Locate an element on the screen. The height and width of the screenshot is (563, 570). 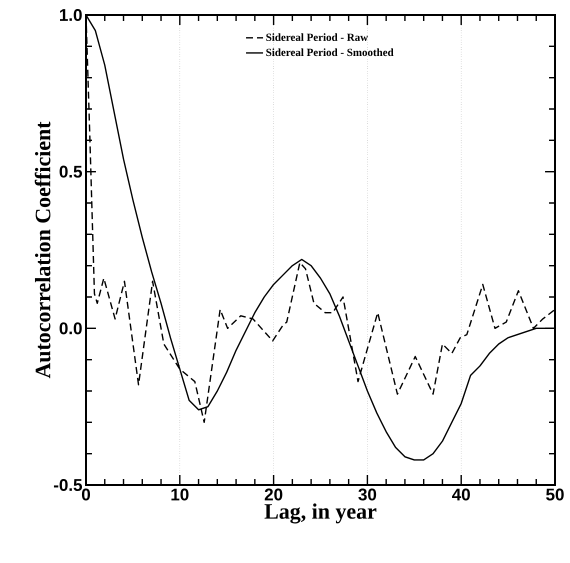
x-axis-title: Lag, in year is located at coordinates (320, 513).